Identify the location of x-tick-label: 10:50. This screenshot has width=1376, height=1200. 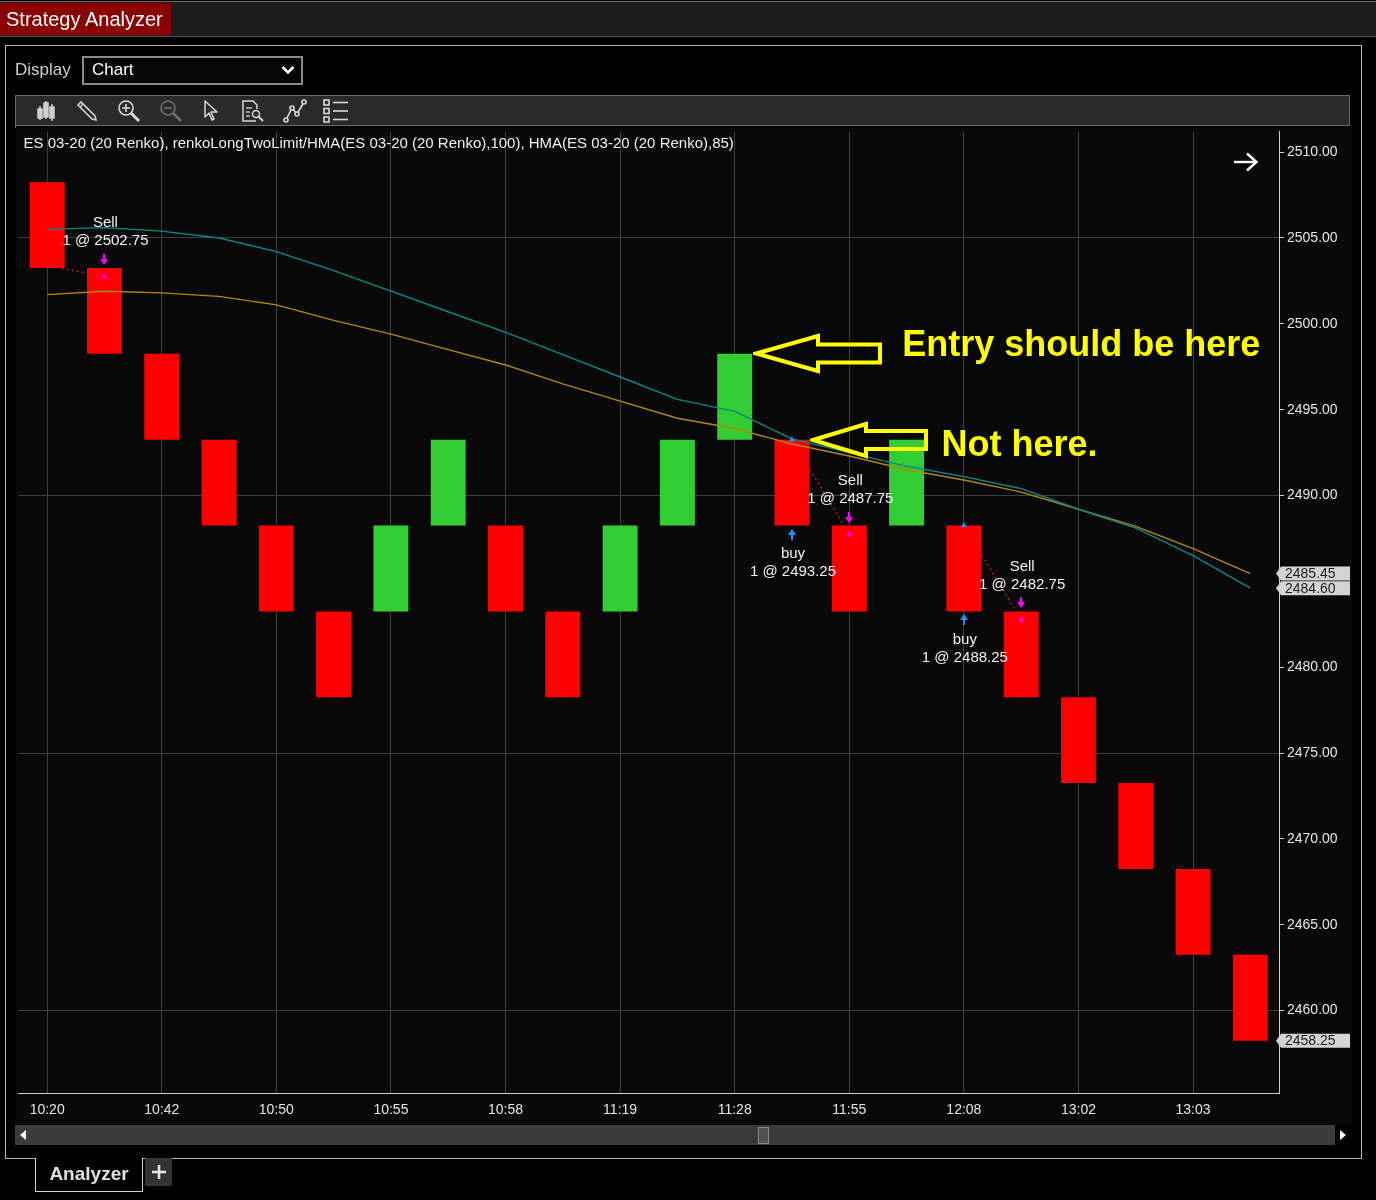
(276, 1109).